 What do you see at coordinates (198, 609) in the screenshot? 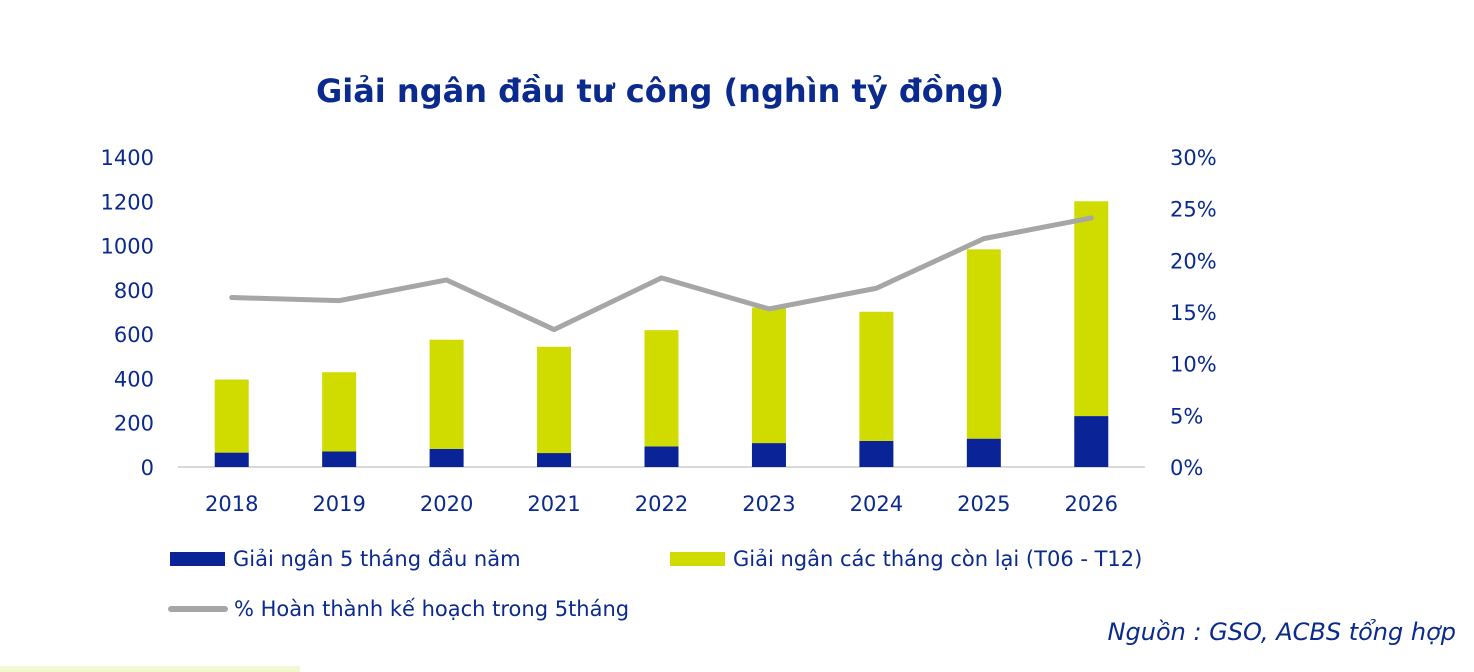
I see `legend-swatch-gray-line` at bounding box center [198, 609].